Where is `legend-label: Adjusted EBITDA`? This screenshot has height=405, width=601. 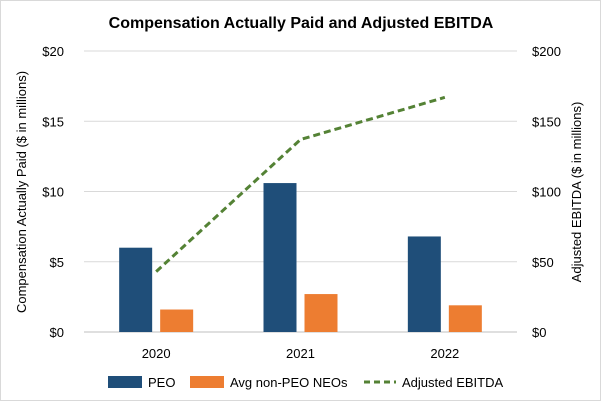 legend-label: Adjusted EBITDA is located at coordinates (452, 382).